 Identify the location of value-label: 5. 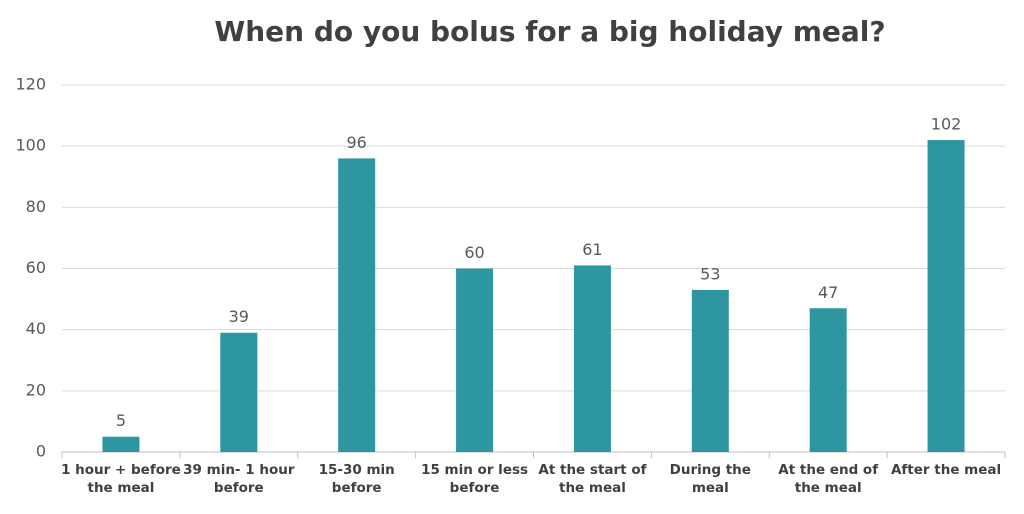
(121, 420).